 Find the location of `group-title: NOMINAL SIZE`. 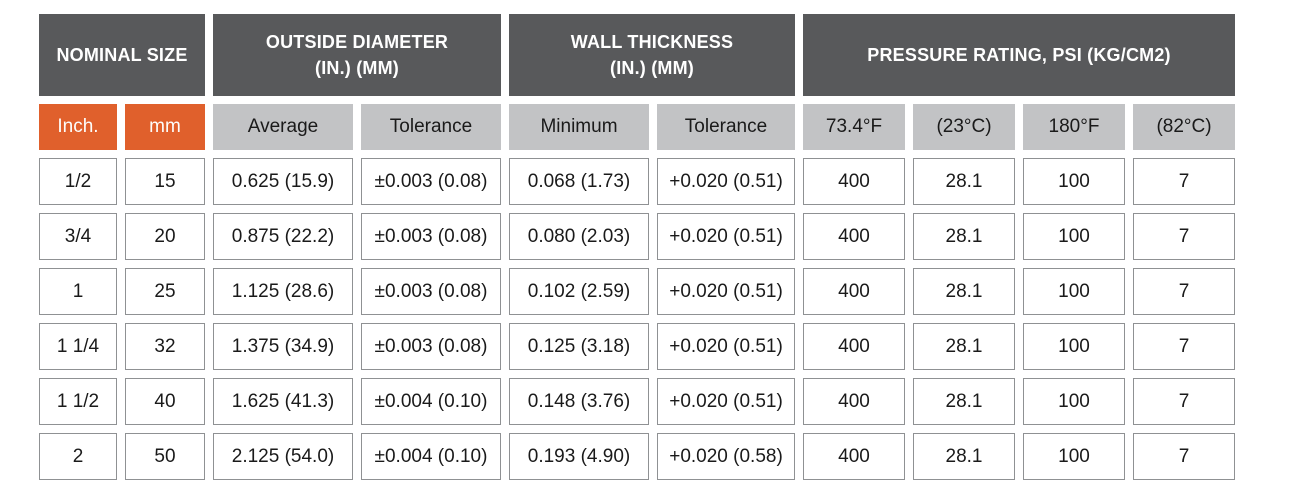

group-title: NOMINAL SIZE is located at coordinates (122, 54).